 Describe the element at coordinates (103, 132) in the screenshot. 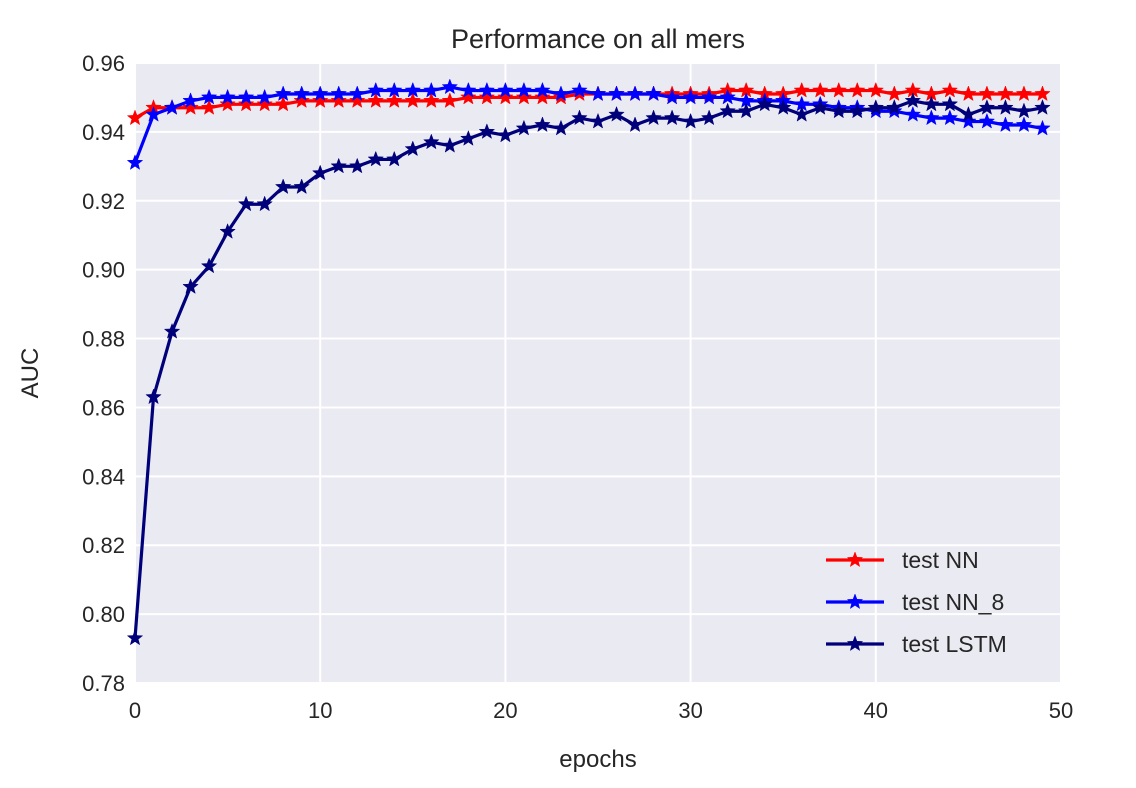

I see `y-tick-label: 0.94` at that location.